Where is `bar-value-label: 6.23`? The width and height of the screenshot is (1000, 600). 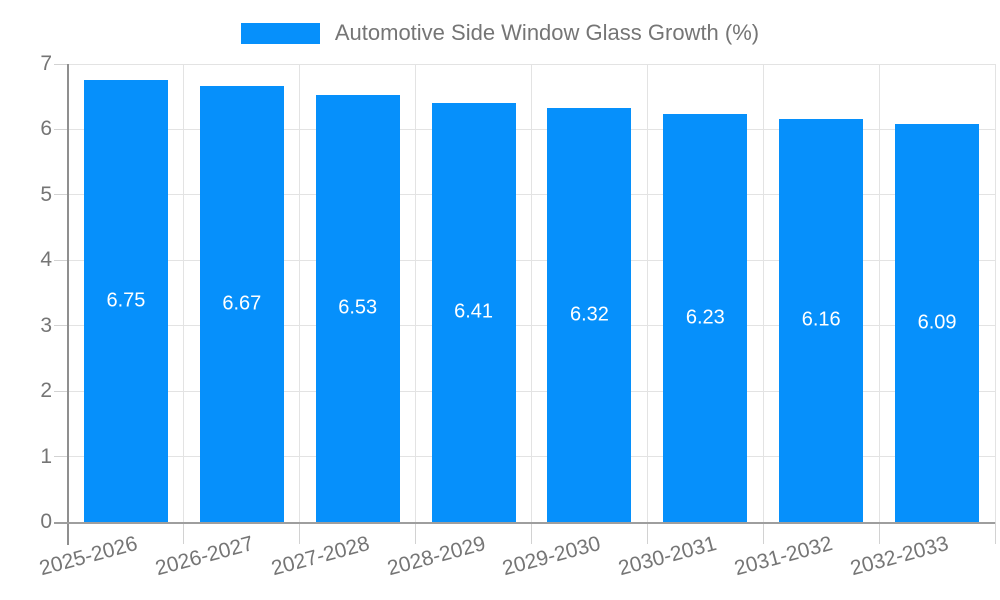
bar-value-label: 6.23 is located at coordinates (705, 317).